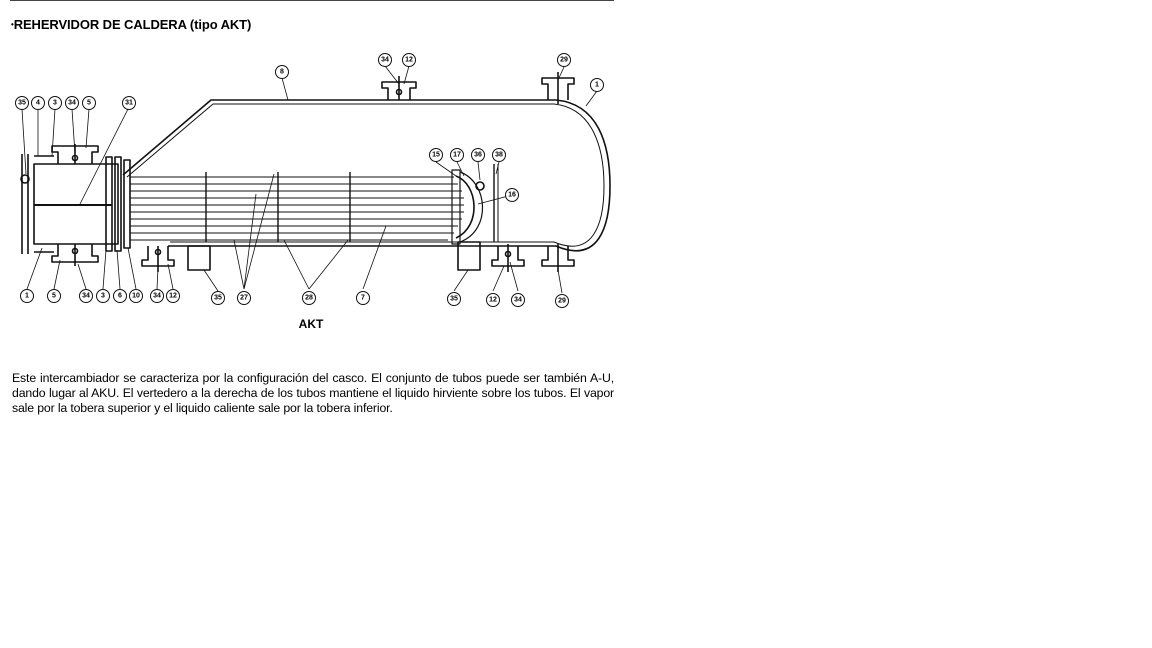 The height and width of the screenshot is (648, 1152). Describe the element at coordinates (478, 155) in the screenshot. I see `part-label: 36` at that location.